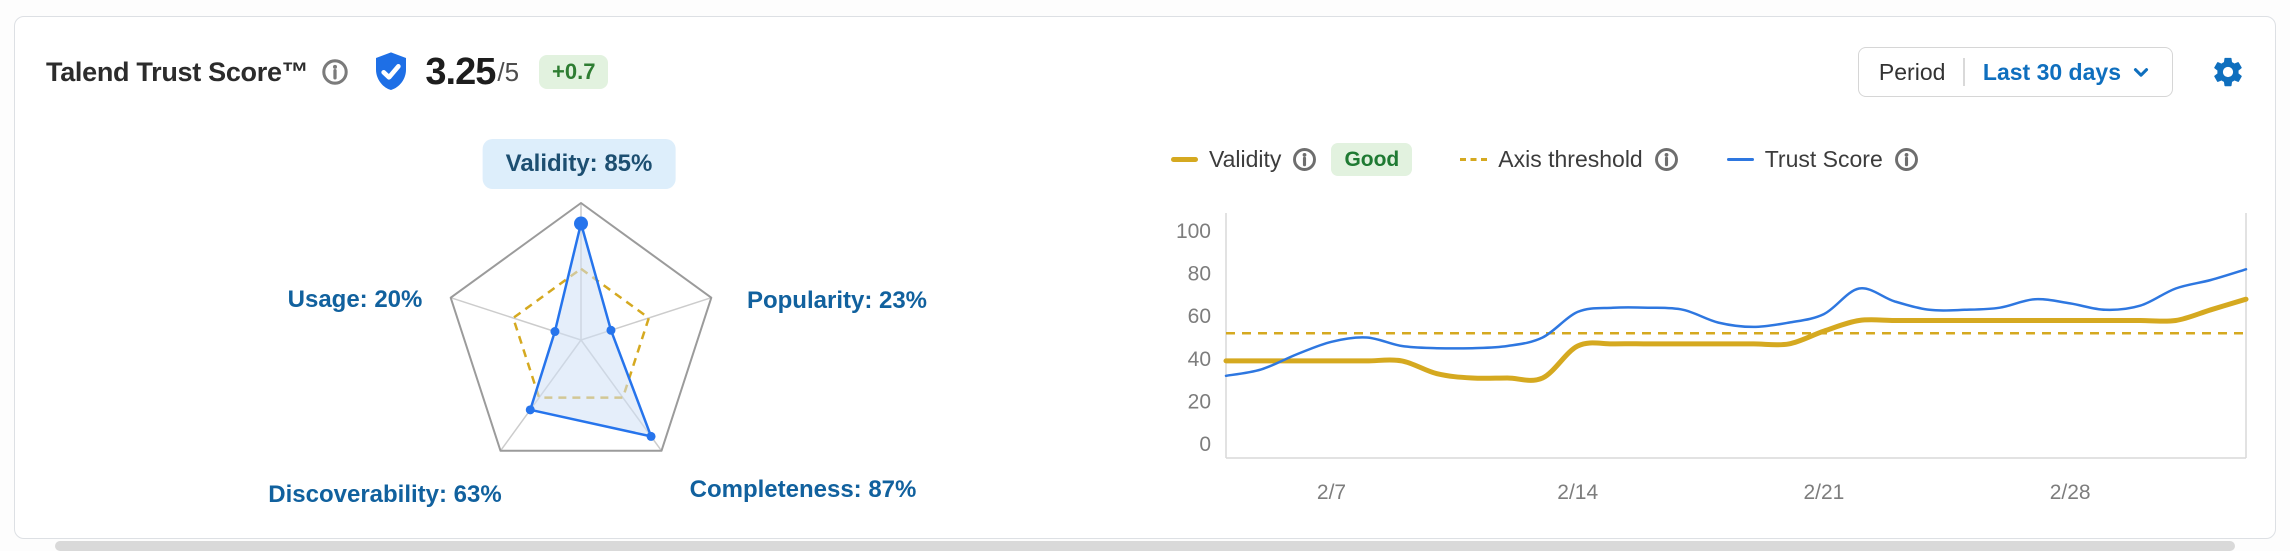 The height and width of the screenshot is (551, 2290). I want to click on radar-chart, so click(581, 327).